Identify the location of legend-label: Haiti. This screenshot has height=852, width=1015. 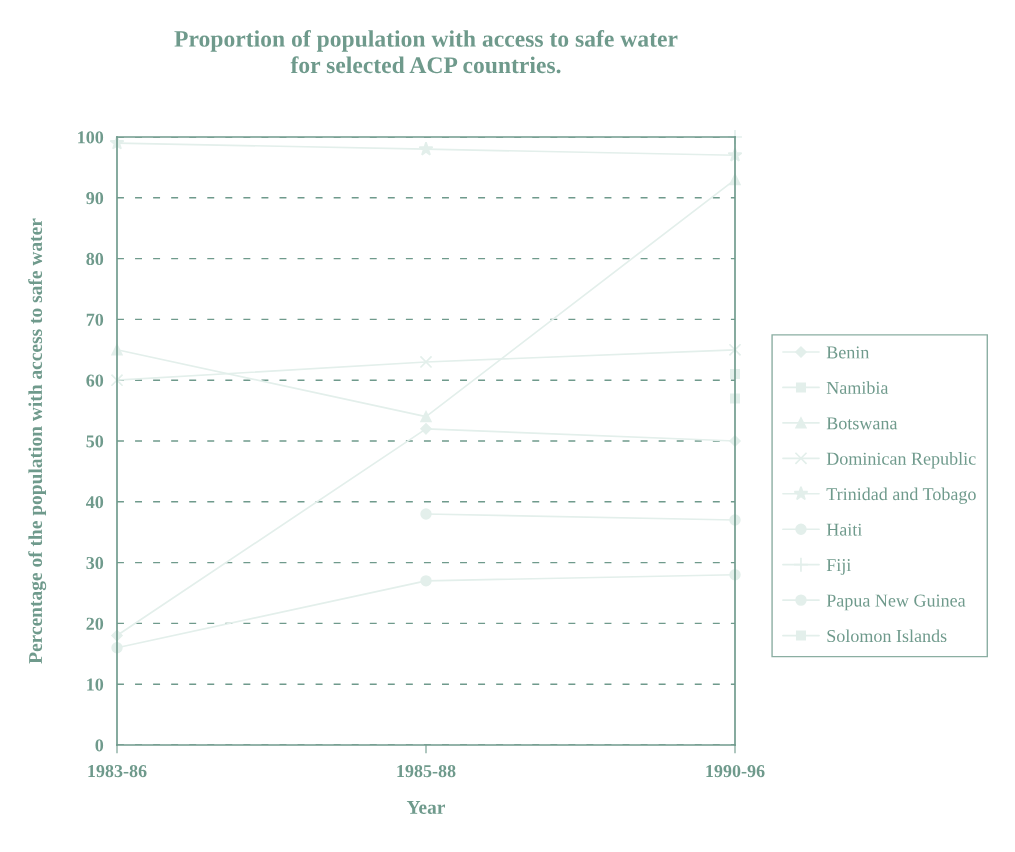
(844, 529).